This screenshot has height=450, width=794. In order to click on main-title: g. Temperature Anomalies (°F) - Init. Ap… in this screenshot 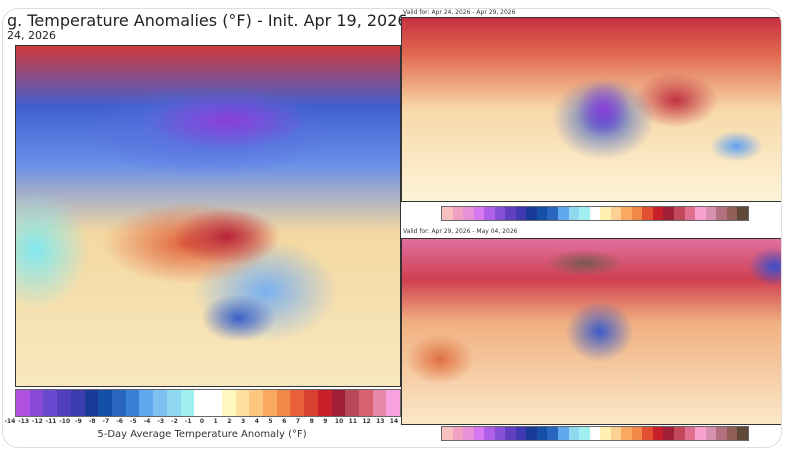, I will do `click(207, 20)`.